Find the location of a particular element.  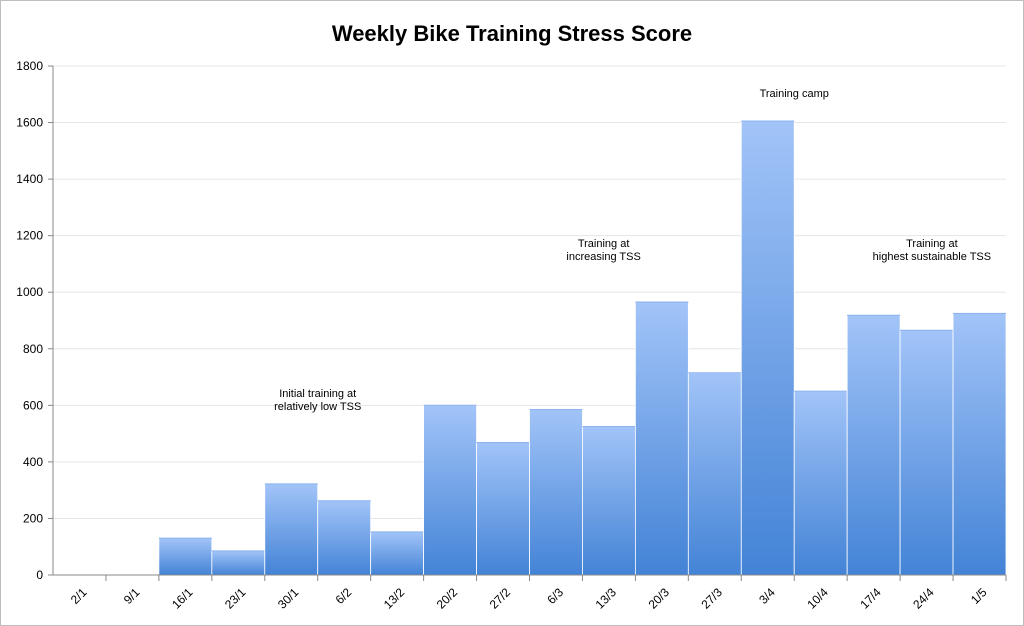

x-tick-label: 17/4 is located at coordinates (870, 598).